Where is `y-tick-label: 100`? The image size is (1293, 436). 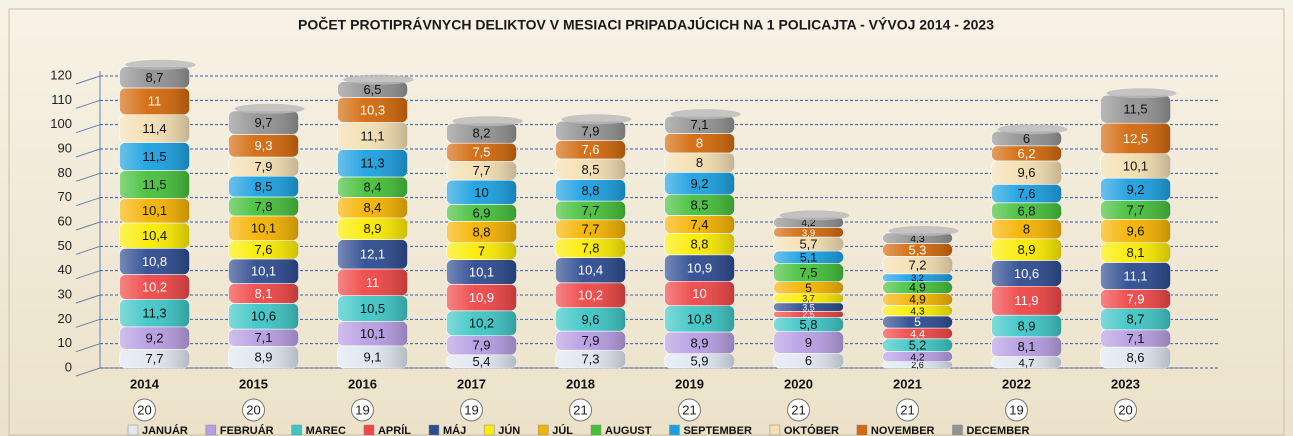 y-tick-label: 100 is located at coordinates (61, 123).